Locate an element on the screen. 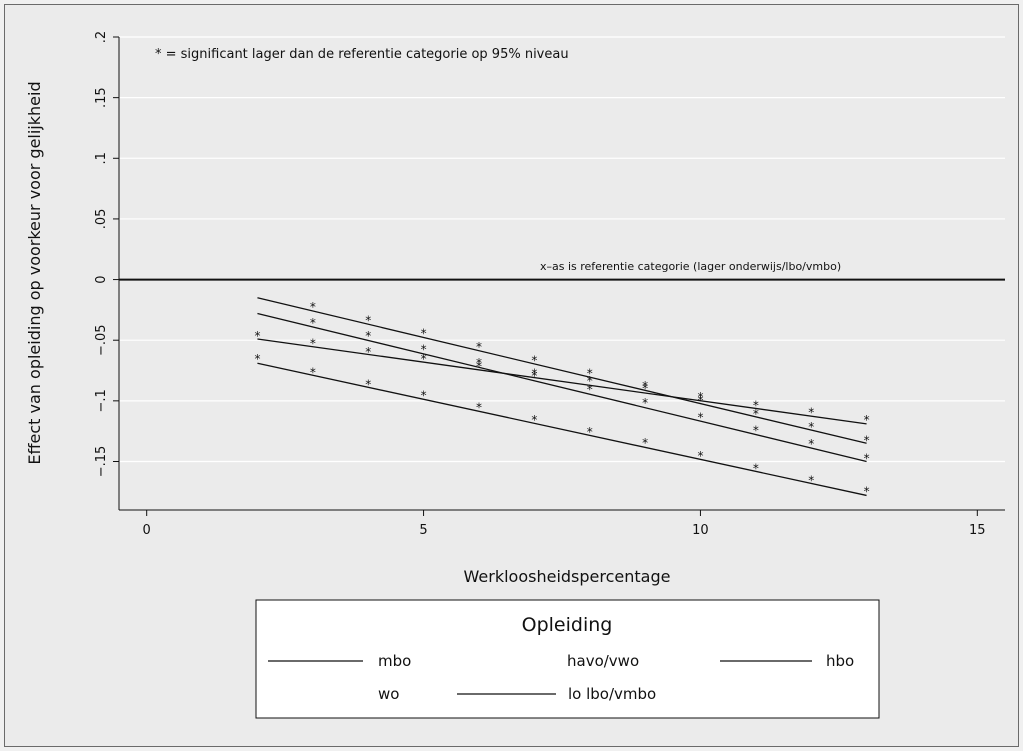  y-tick-label: −.05 is located at coordinates (101, 340).